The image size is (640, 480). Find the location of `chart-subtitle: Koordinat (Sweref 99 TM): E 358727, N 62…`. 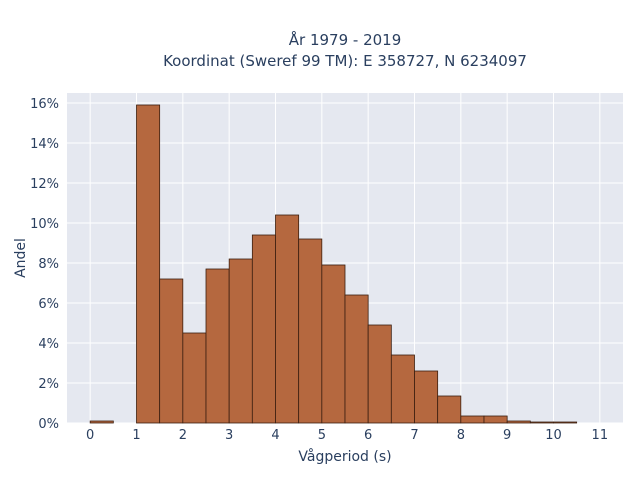

chart-subtitle: Koordinat (Sweref 99 TM): E 358727, N 62… is located at coordinates (345, 61).